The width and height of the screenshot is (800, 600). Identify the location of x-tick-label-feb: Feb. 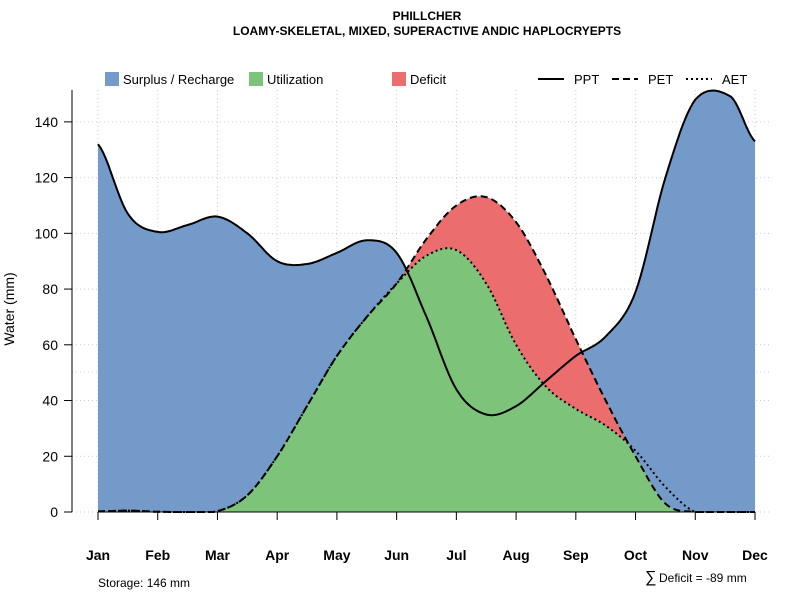
(157, 555).